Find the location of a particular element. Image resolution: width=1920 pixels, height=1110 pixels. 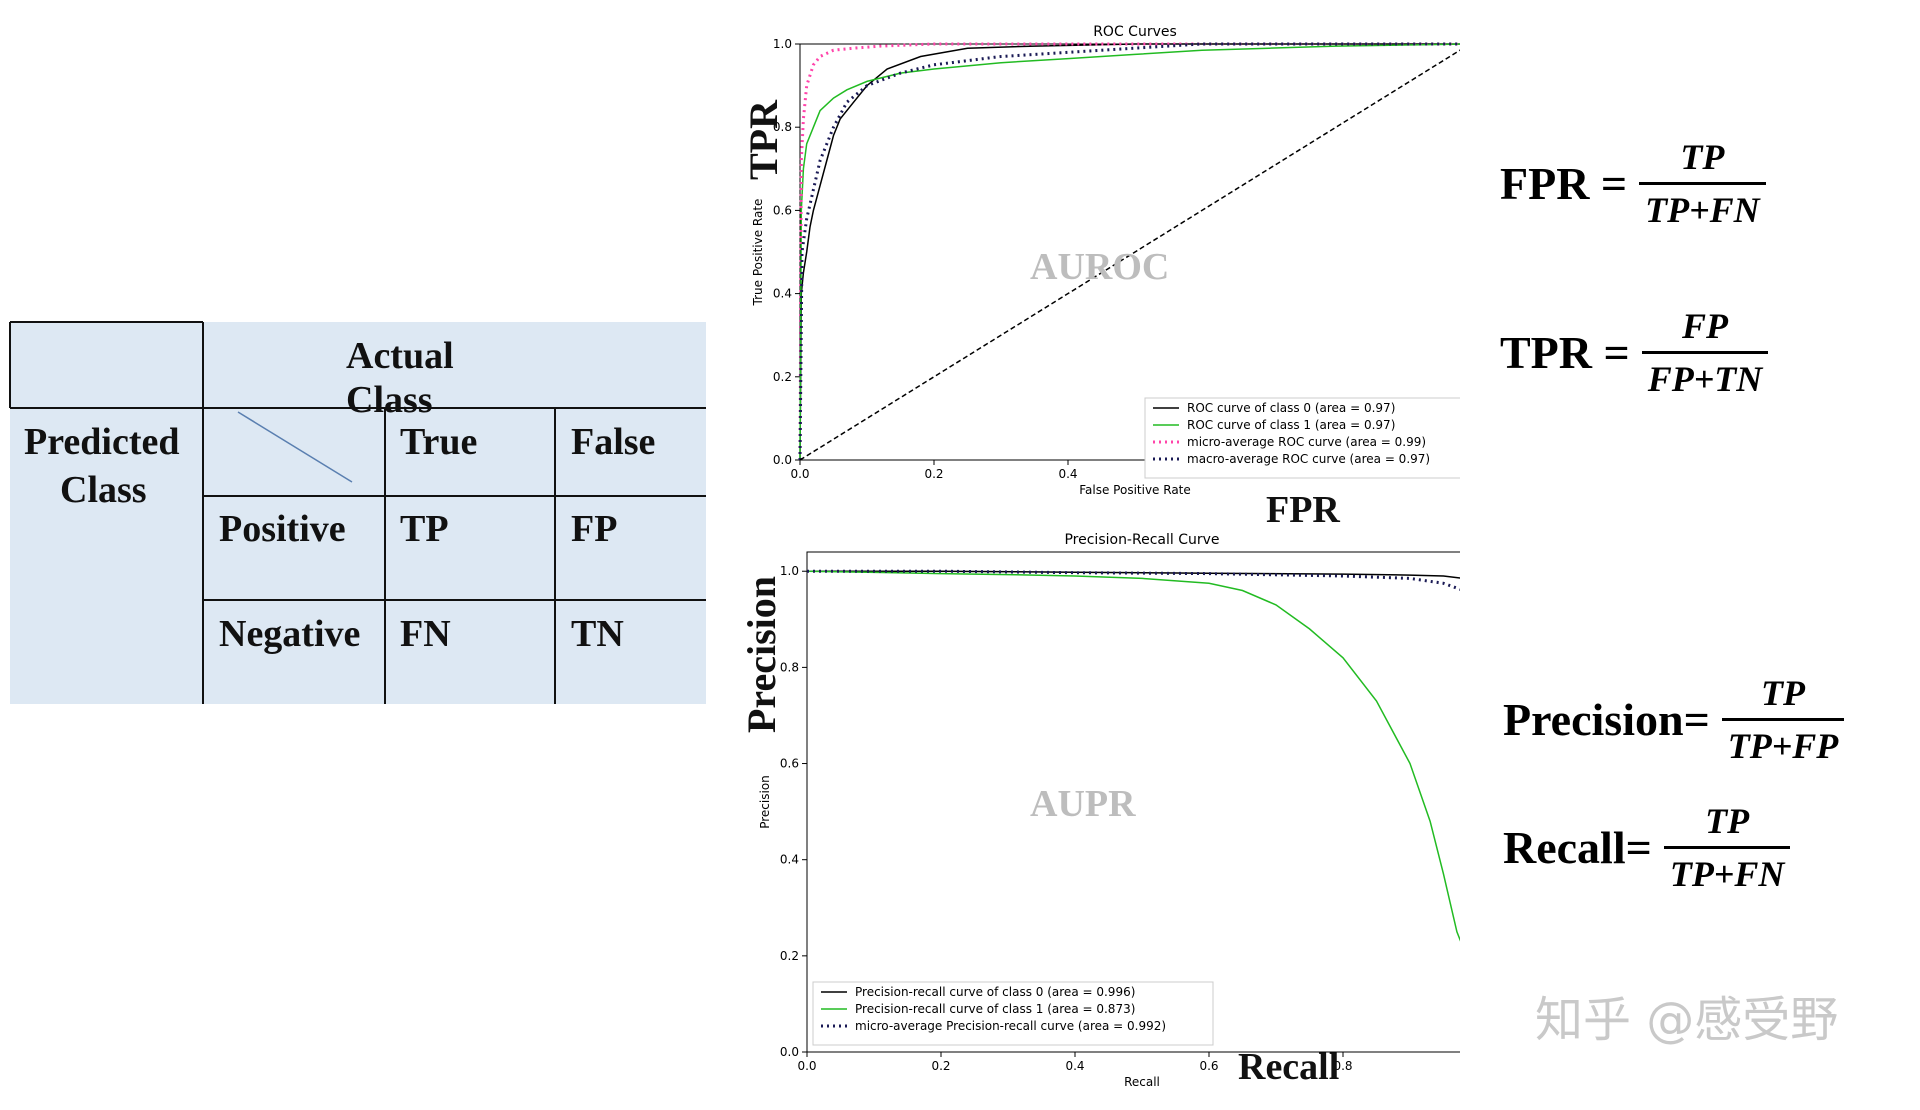

fpr-overlay-label: FPR is located at coordinates (1303, 510).